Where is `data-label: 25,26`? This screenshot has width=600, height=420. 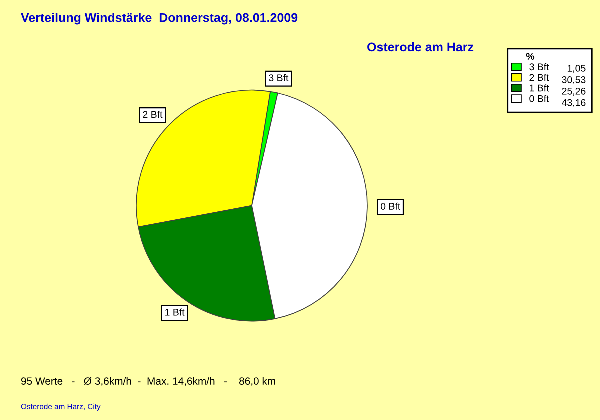 data-label: 25,26 is located at coordinates (574, 92).